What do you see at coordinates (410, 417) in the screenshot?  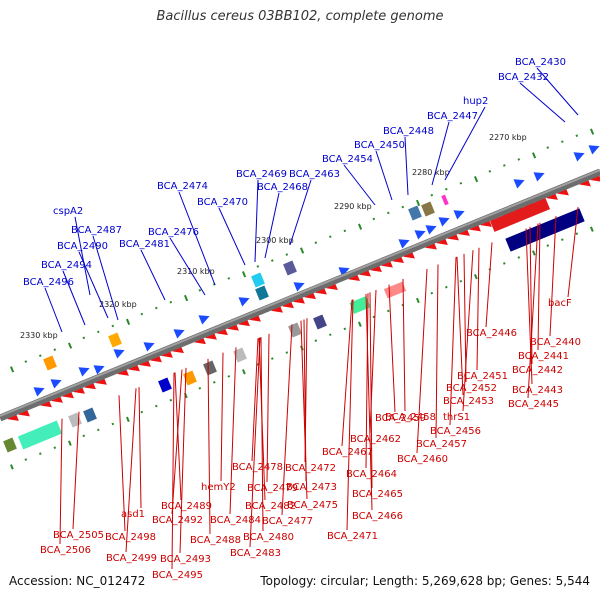 I see `bottom-gene-label: BCA_2458` at bounding box center [410, 417].